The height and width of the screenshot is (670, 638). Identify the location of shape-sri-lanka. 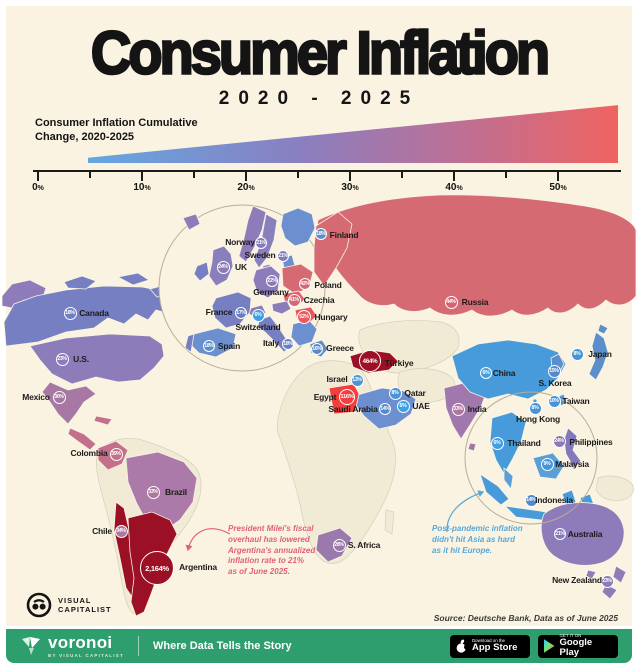
(472, 447).